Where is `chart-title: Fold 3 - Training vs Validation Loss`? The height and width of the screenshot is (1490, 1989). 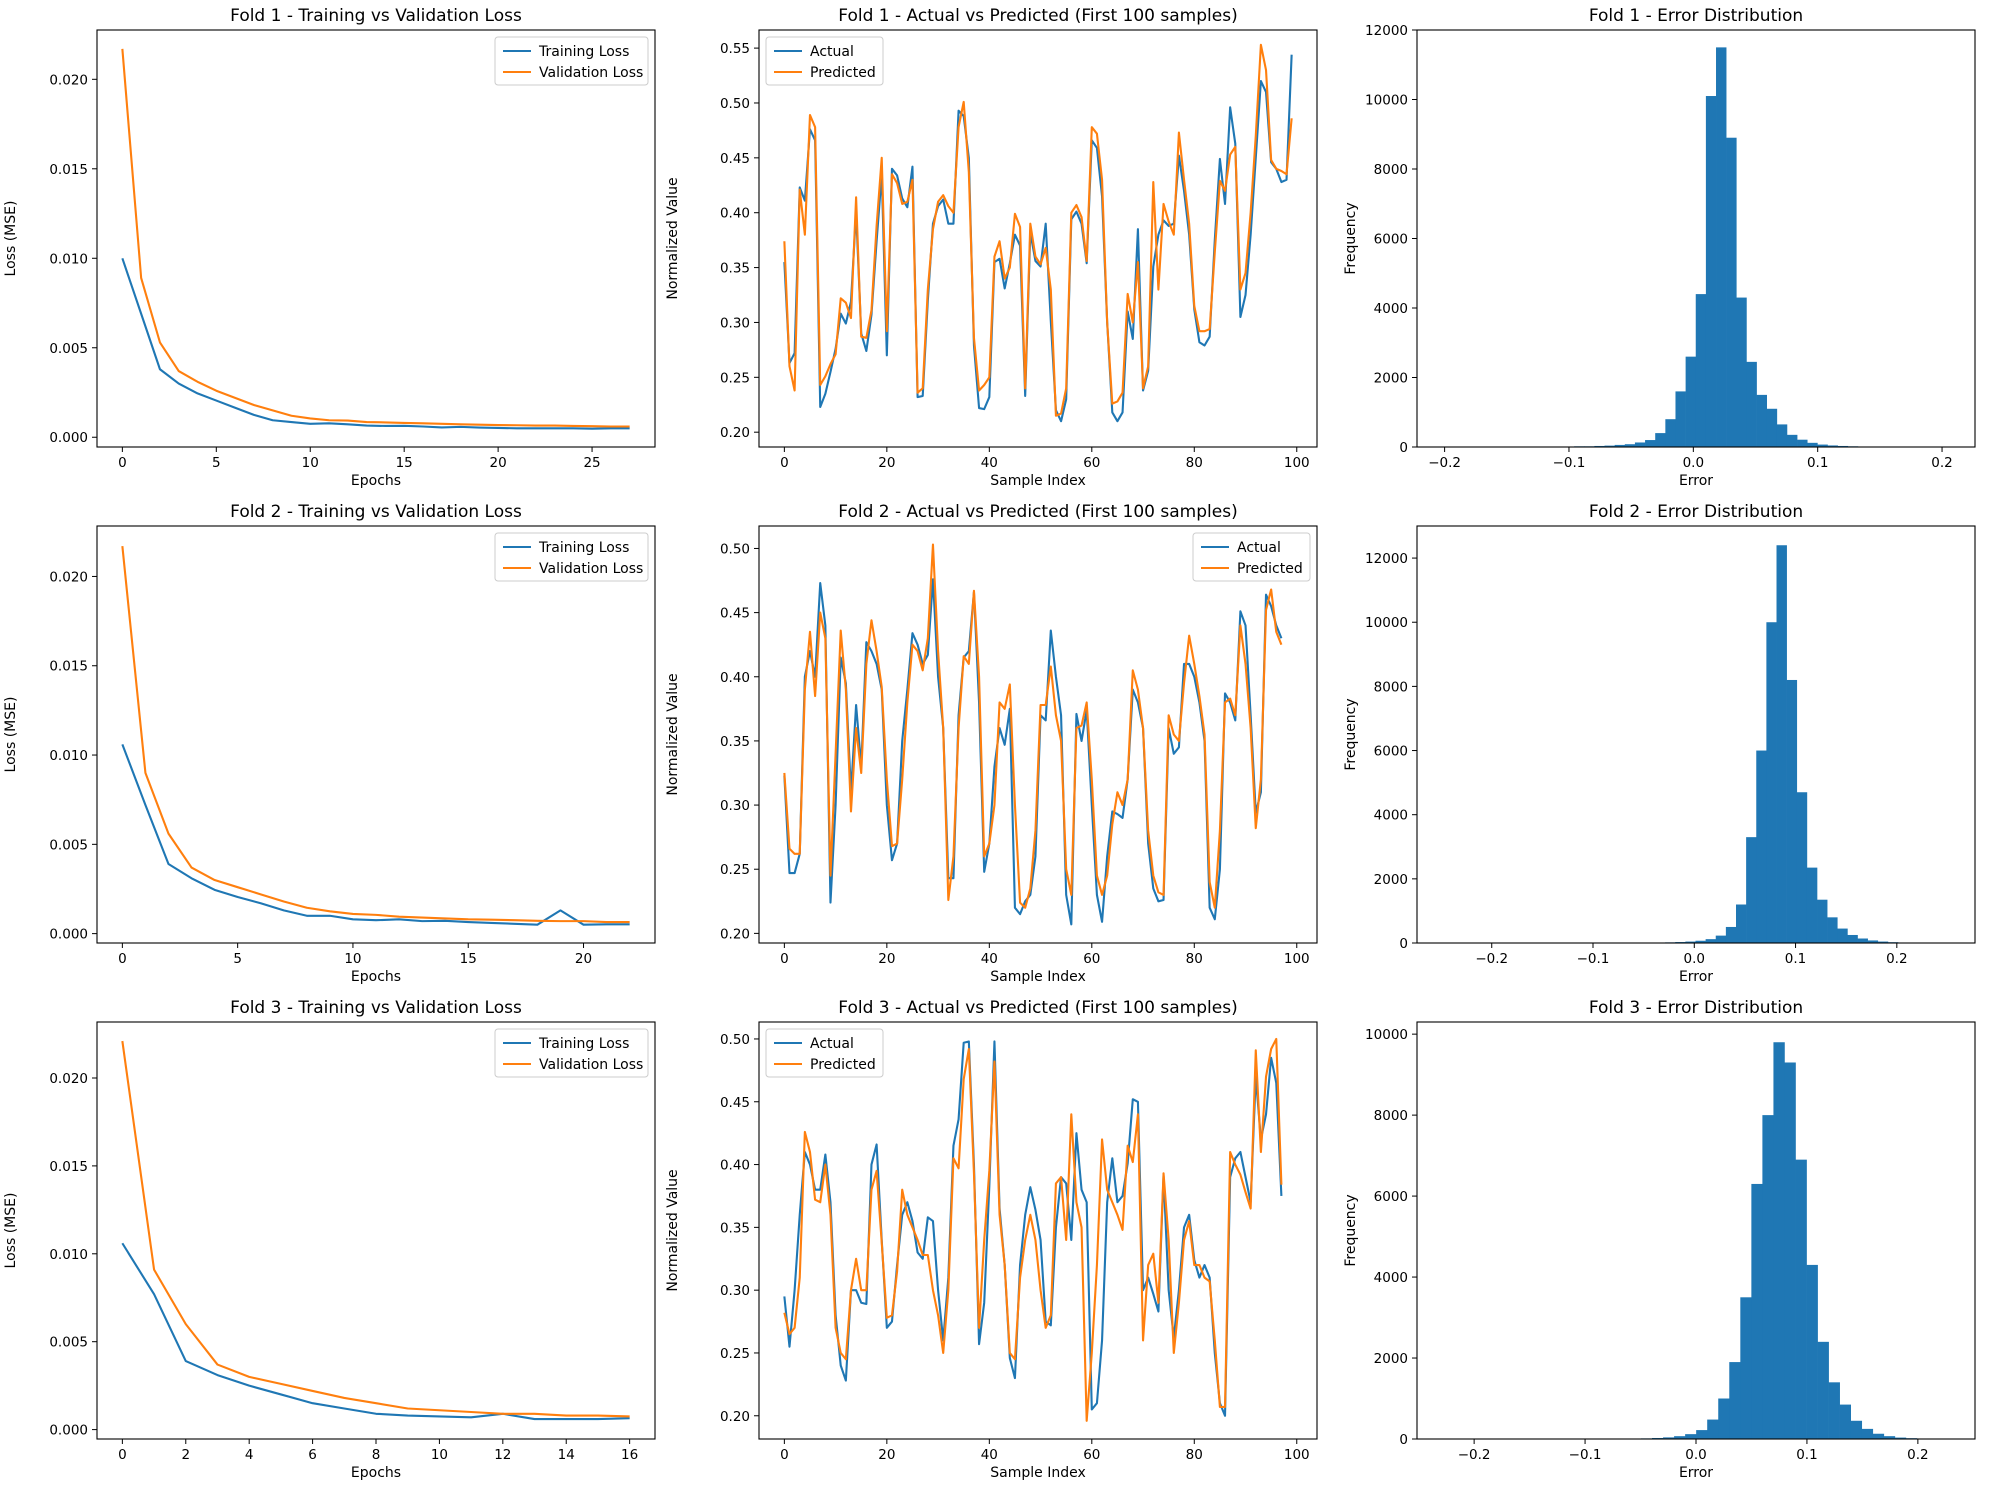 chart-title: Fold 3 - Training vs Validation Loss is located at coordinates (376, 1008).